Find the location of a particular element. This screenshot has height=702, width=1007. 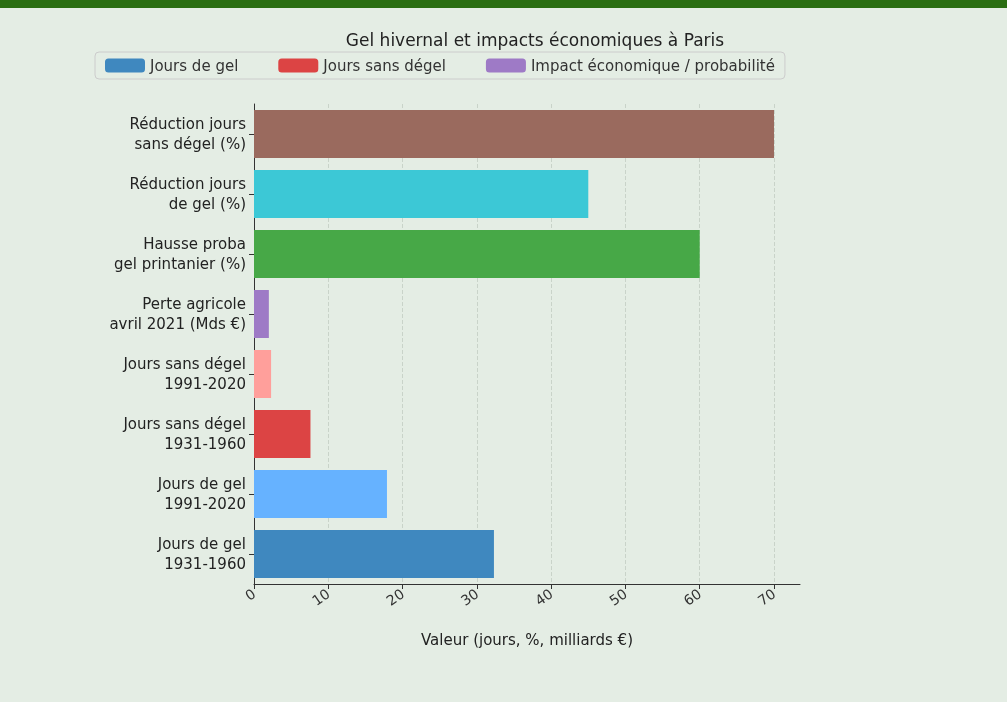

legend-label: Jours sans dégel is located at coordinates (384, 65).